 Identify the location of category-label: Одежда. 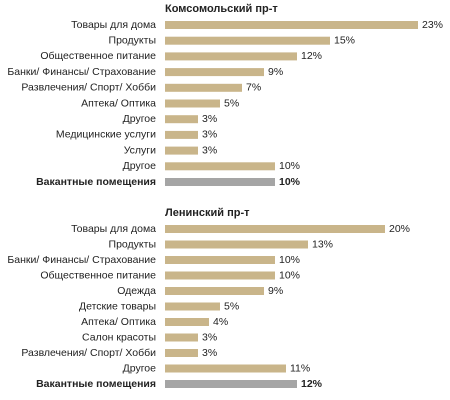
(136, 291).